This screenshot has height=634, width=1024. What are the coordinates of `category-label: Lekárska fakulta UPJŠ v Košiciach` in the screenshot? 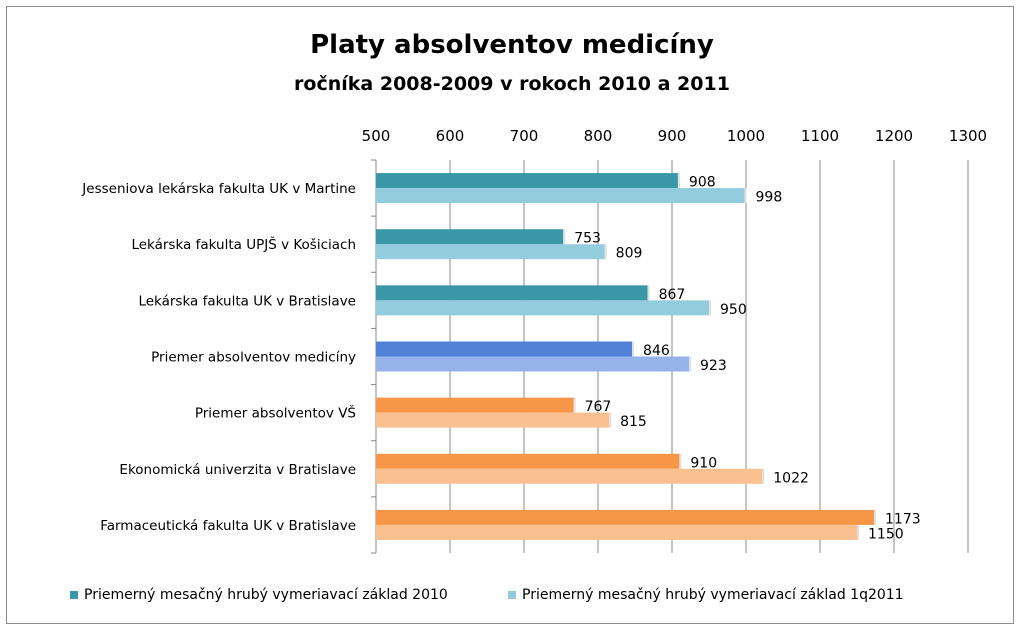 It's located at (243, 244).